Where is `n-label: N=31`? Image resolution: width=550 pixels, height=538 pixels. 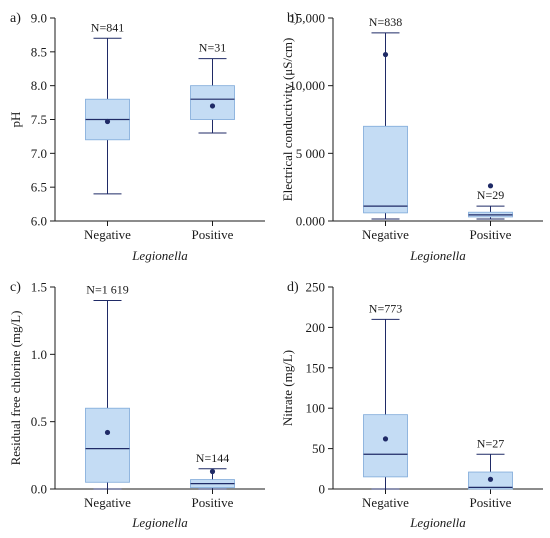
n-label: N=31 is located at coordinates (212, 48).